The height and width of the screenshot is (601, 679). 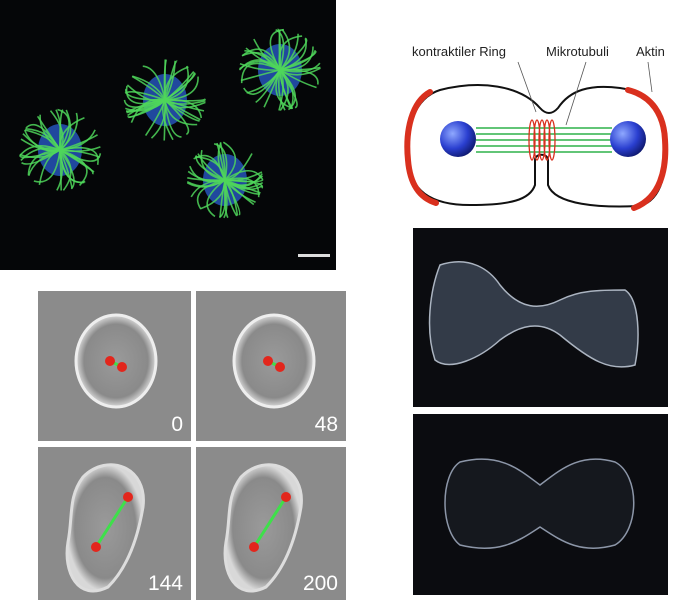 I want to click on cell-actin, so click(x=533, y=314).